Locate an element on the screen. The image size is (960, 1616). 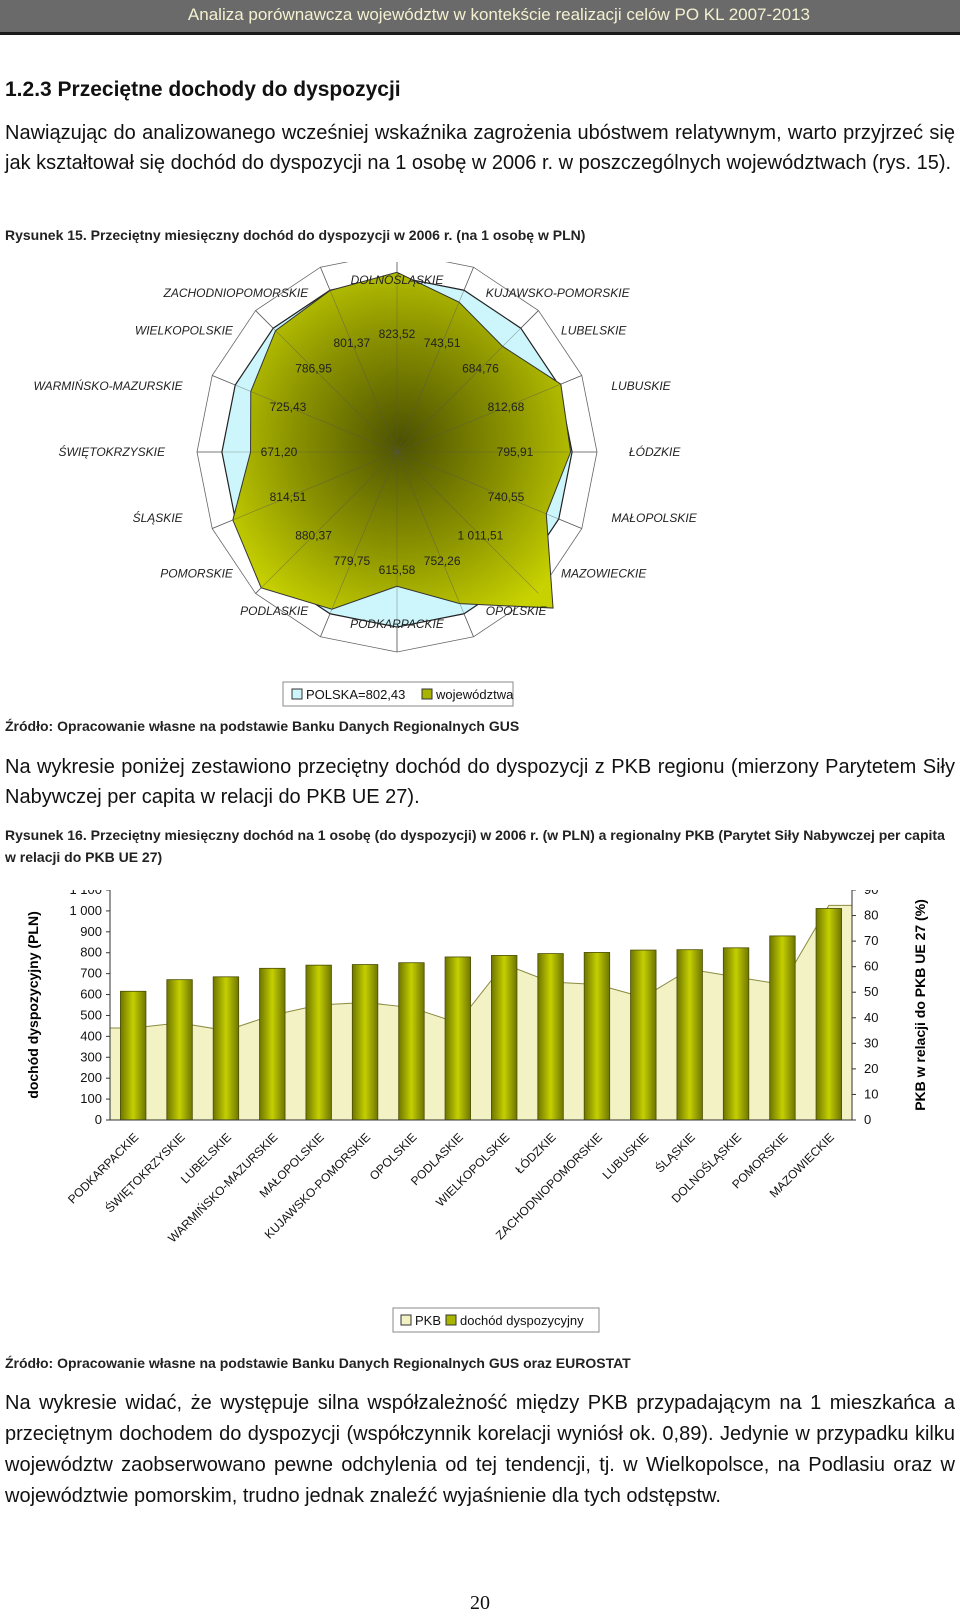
radar-legend: POLSKA=802,43 województwa is located at coordinates (398, 694).